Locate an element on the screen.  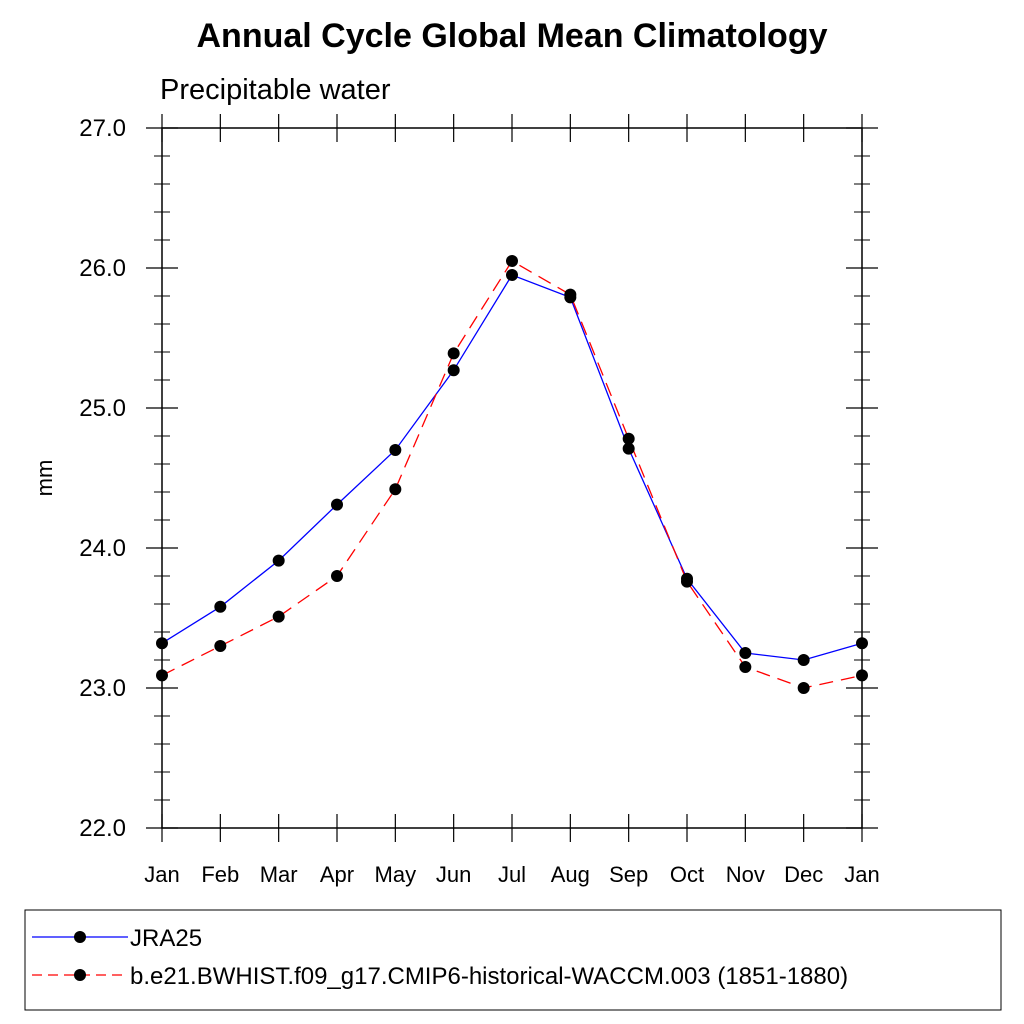
x-tick-label: Mar is located at coordinates (279, 874).